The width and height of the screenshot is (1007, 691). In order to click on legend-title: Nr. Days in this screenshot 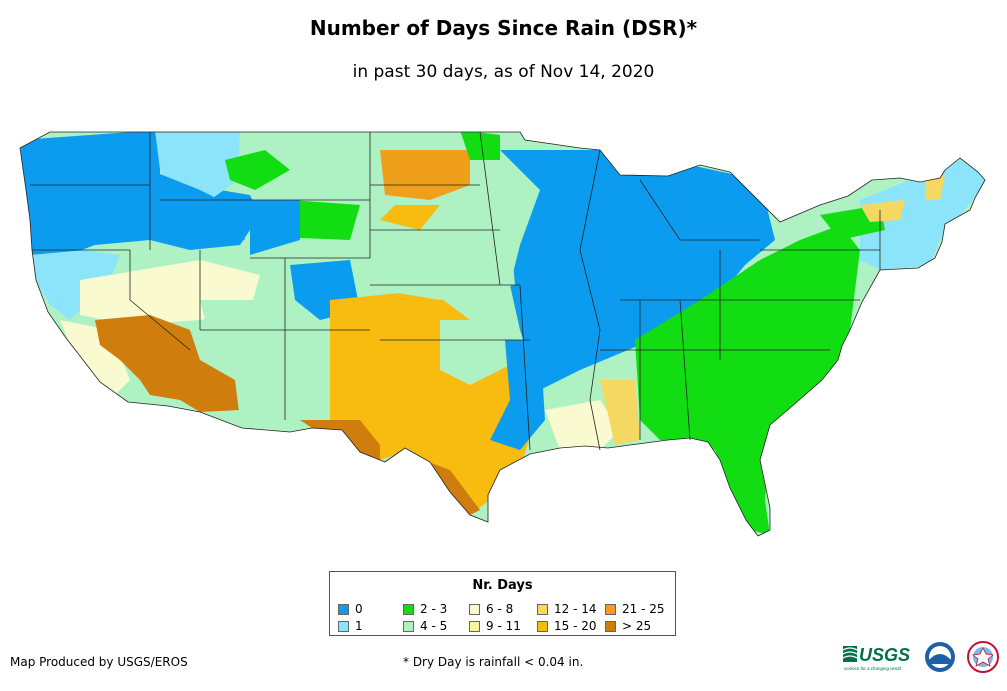, I will do `click(502, 585)`.